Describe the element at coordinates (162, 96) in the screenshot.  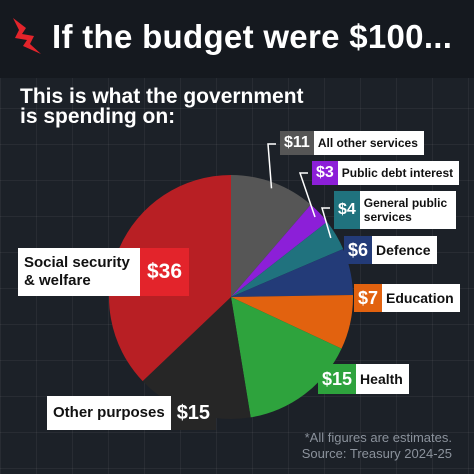
I see `subtitle-line-1: This is what the government` at that location.